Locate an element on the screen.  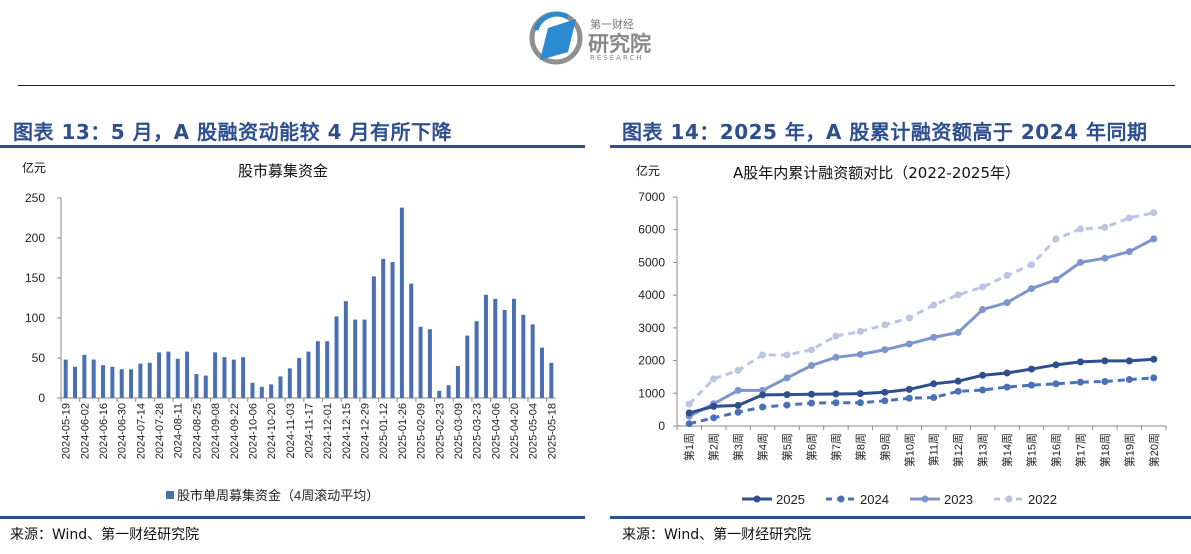
y-tick-label: 2000 is located at coordinates (651, 361).